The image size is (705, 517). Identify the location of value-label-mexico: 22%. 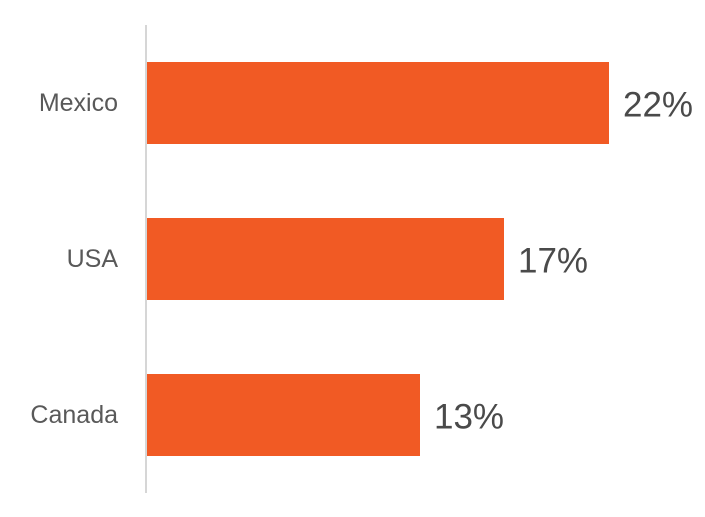
(658, 105).